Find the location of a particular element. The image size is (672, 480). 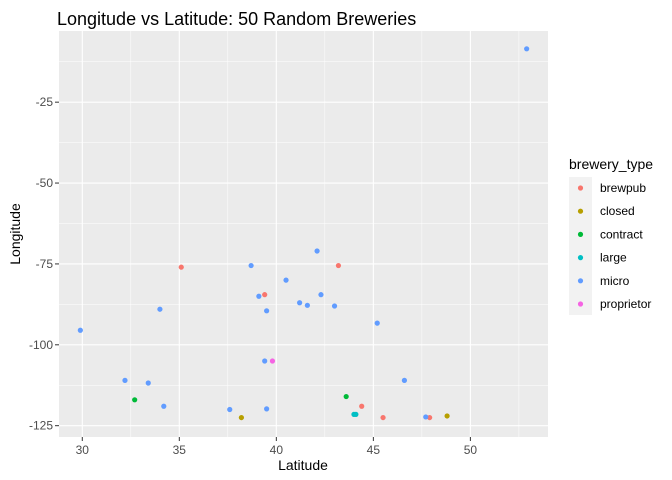

legend-label-contract: contract is located at coordinates (621, 234).